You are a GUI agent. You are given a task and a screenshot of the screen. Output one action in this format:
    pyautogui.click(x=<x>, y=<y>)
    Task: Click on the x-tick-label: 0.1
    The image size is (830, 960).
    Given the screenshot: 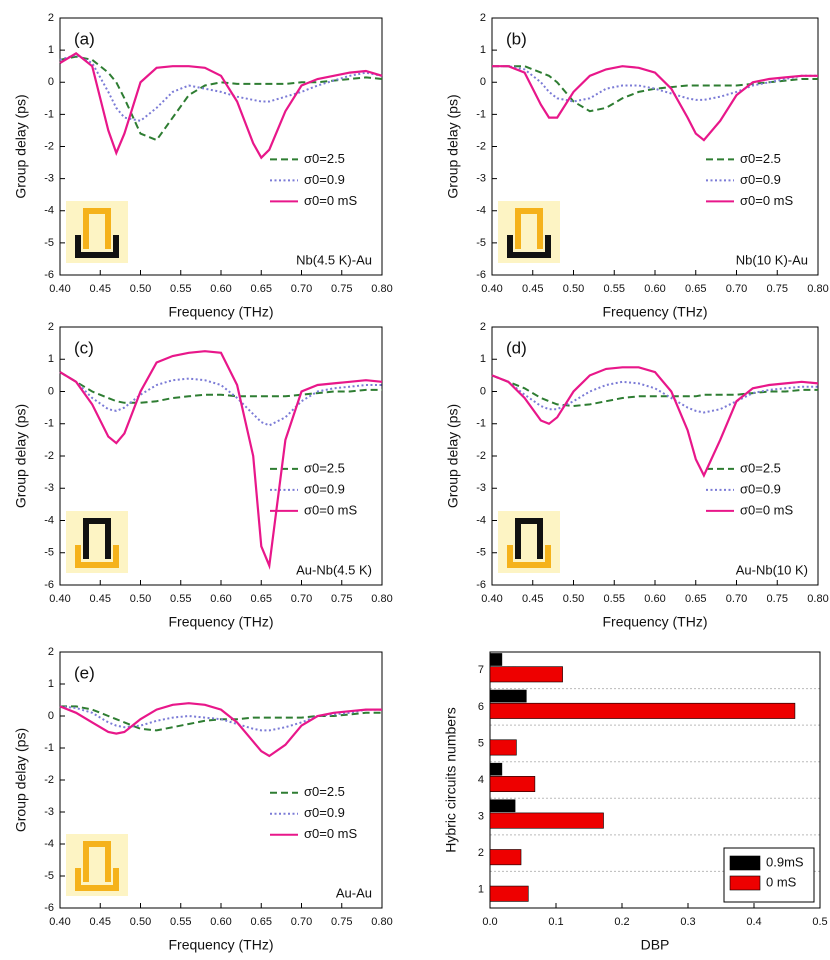 What is the action you would take?
    pyautogui.click(x=555, y=922)
    